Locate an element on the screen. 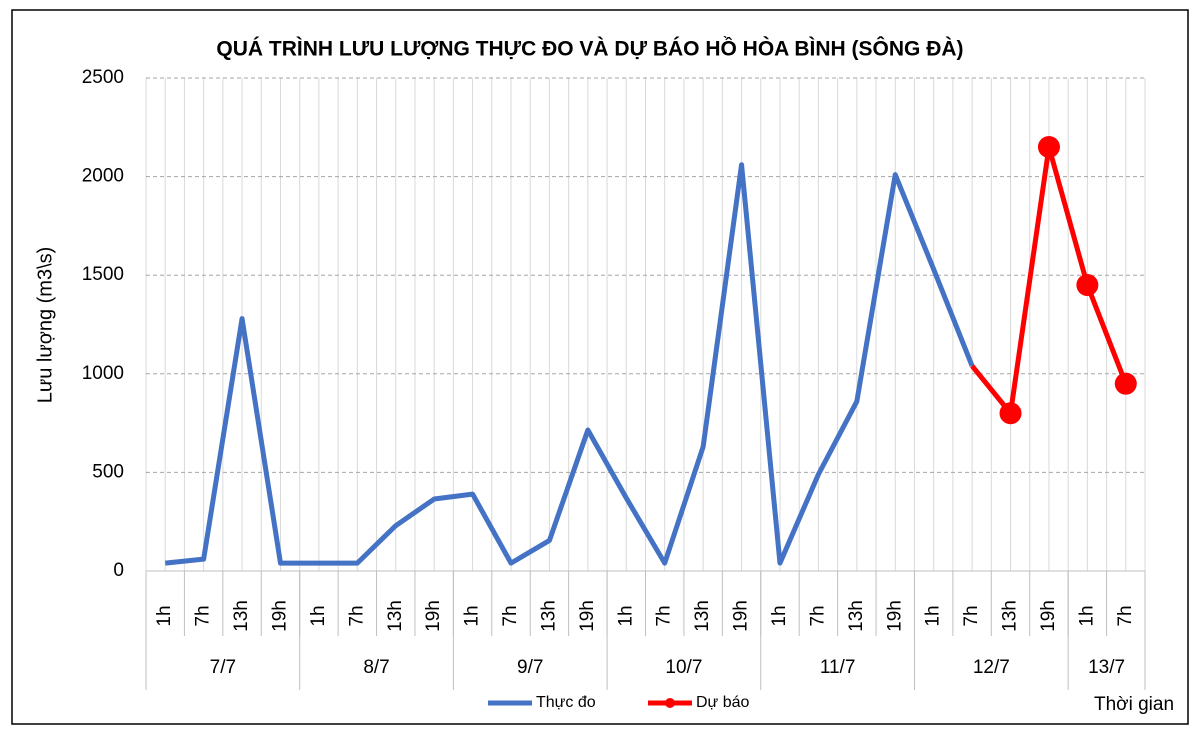 This screenshot has width=1203, height=731. x-group-label: 9/7 is located at coordinates (530, 667).